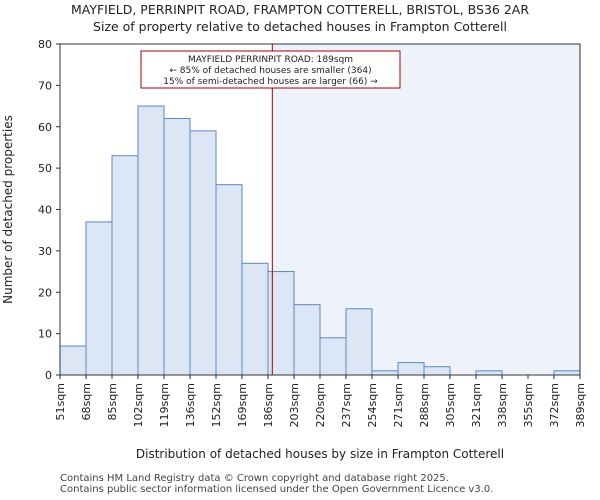 The height and width of the screenshot is (500, 600). I want to click on x-tick-label: 152sqm, so click(216, 405).